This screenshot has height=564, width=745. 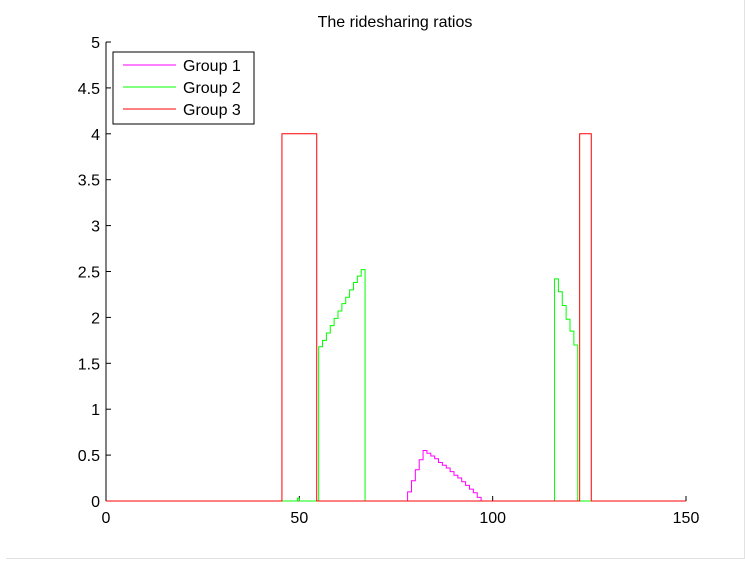 I want to click on y-tick-label: 1, so click(x=95, y=410).